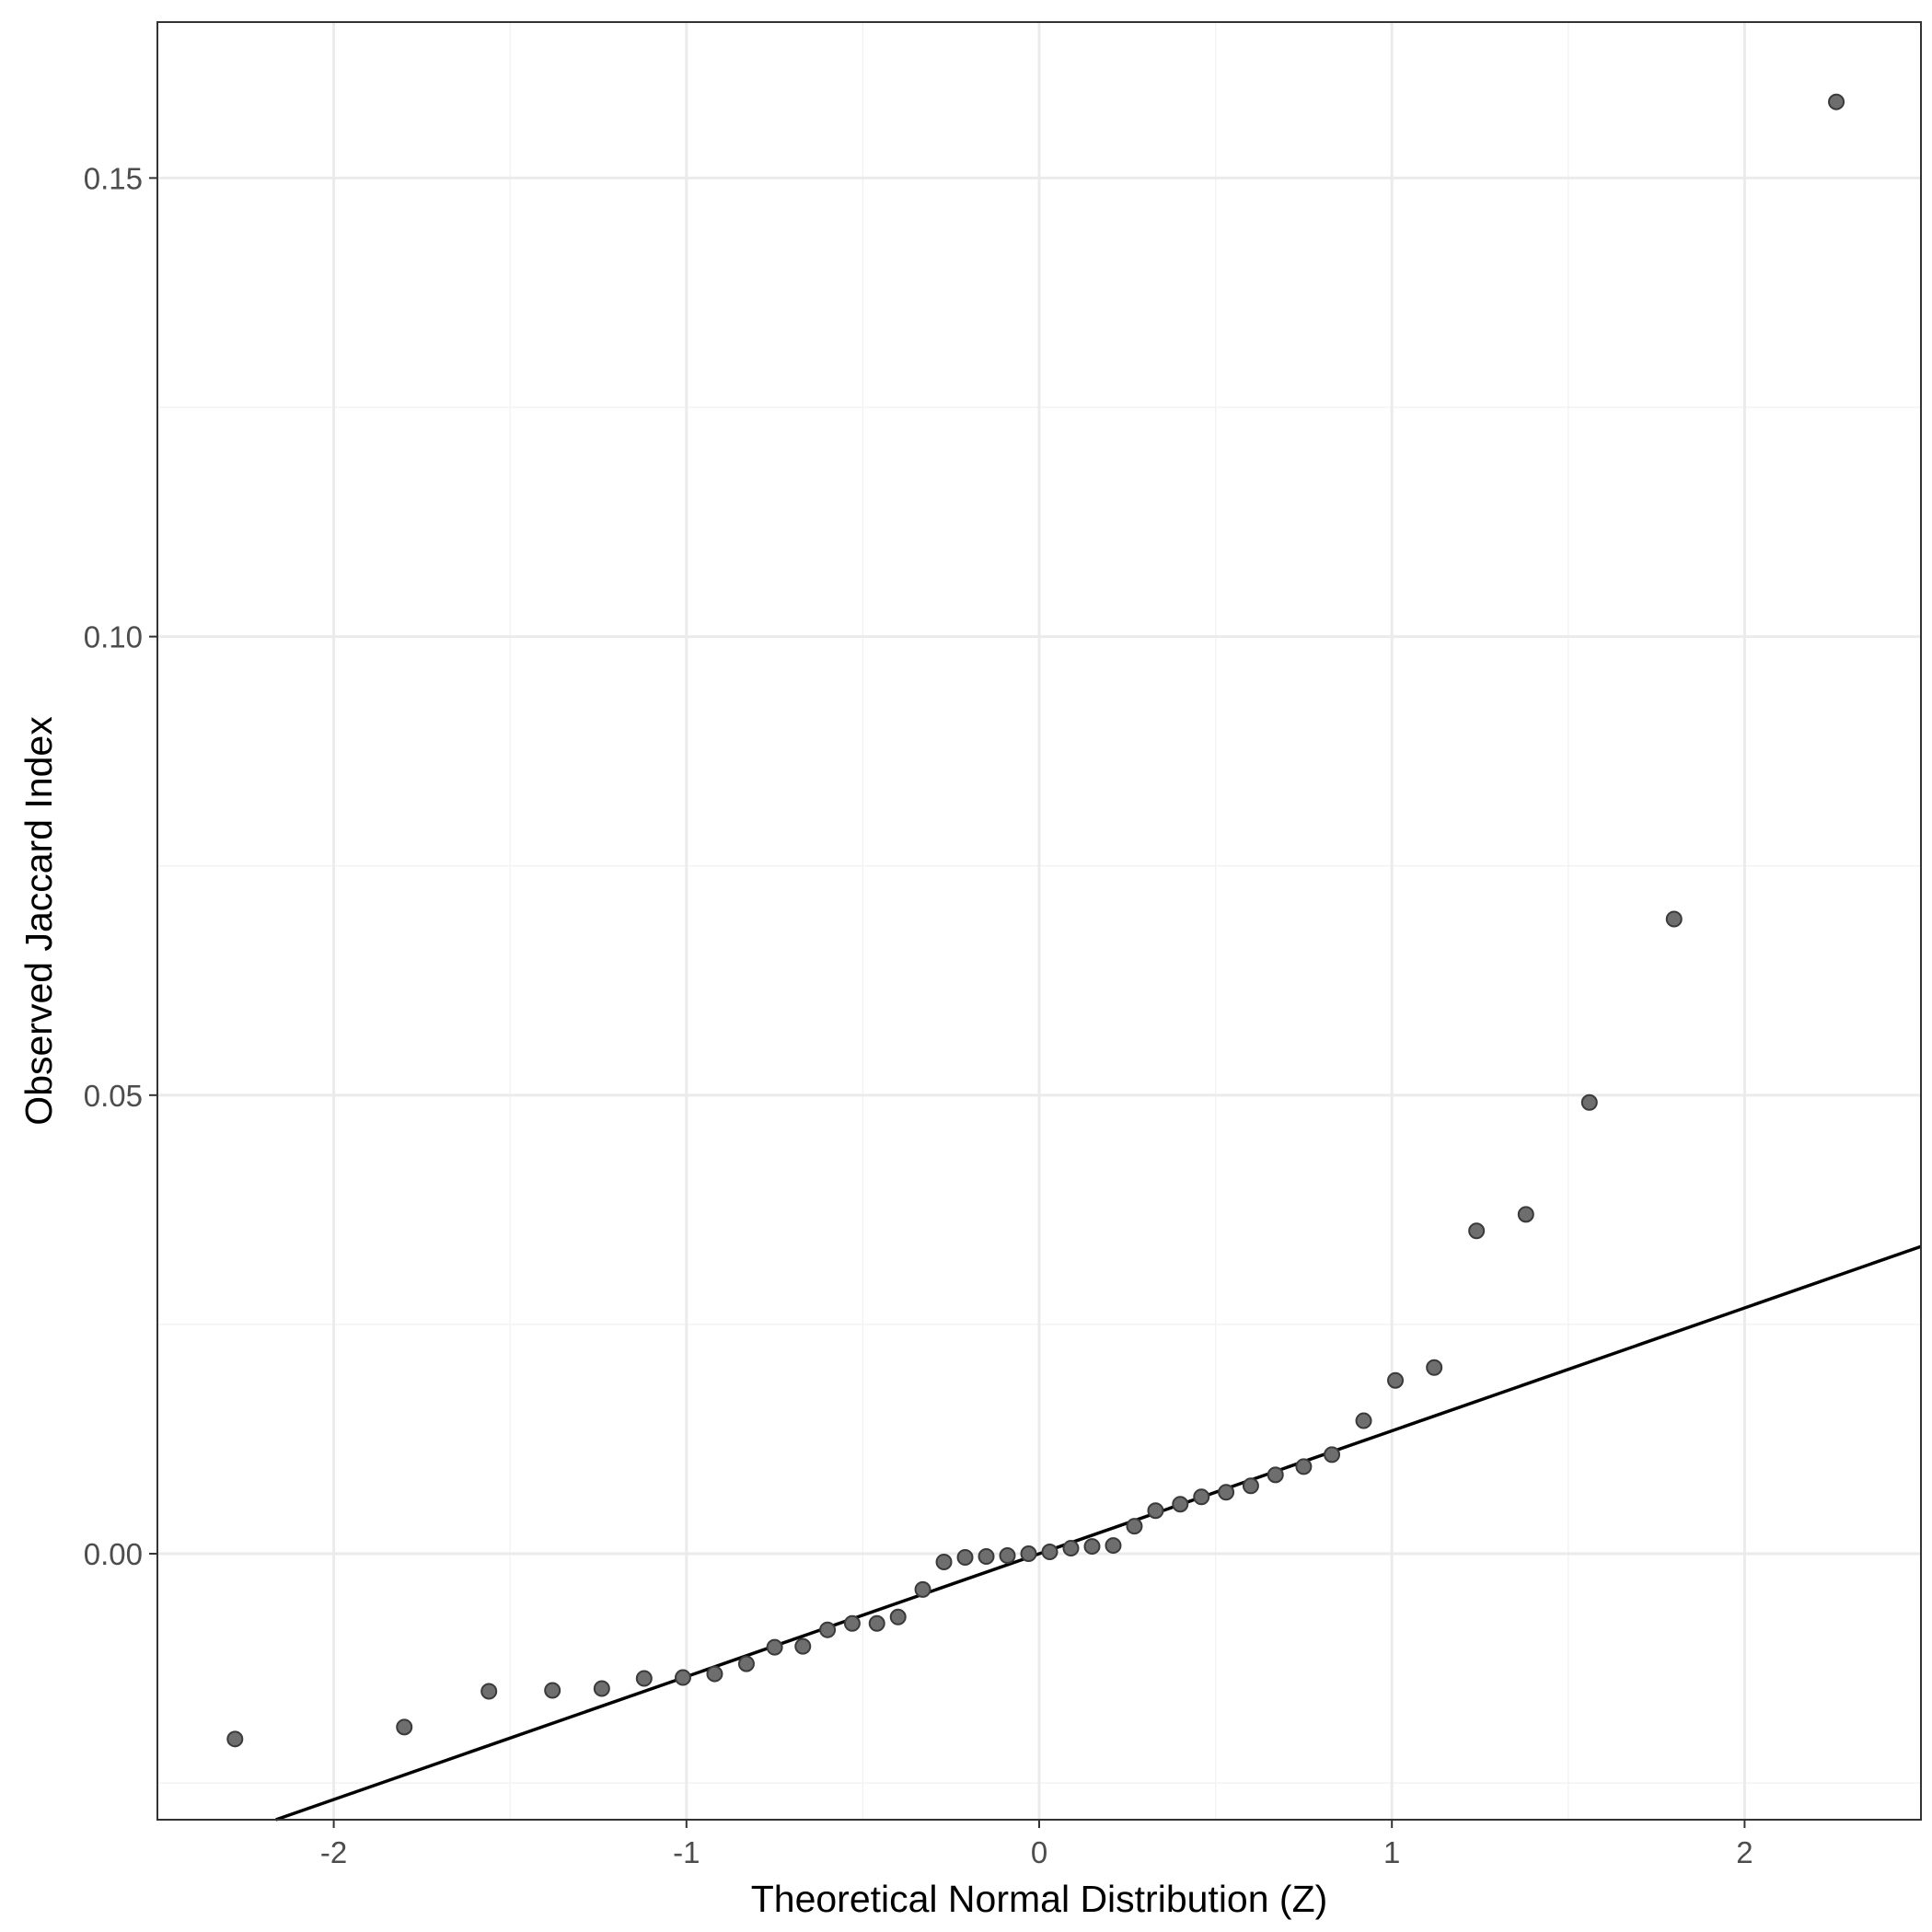  What do you see at coordinates (1745, 1852) in the screenshot?
I see `x-tick-label: 2` at bounding box center [1745, 1852].